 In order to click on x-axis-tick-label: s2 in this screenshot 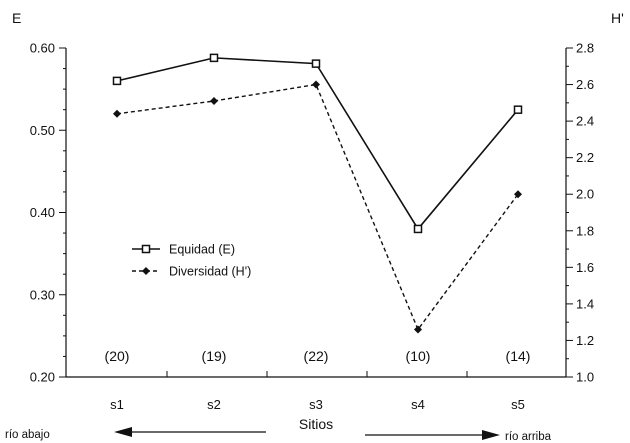, I will do `click(214, 404)`.